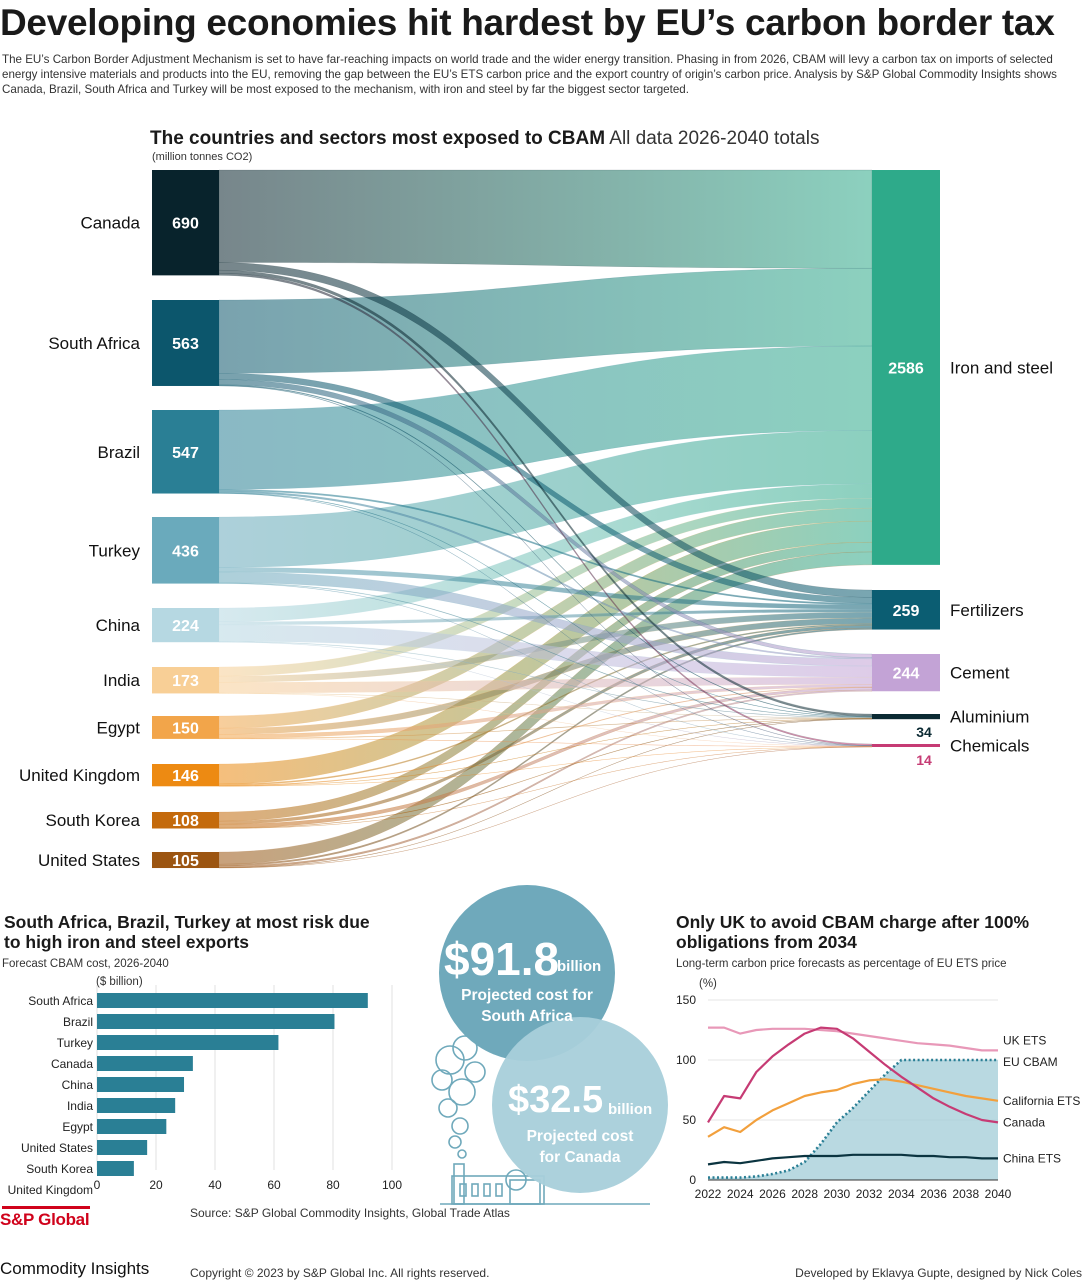  Describe the element at coordinates (136, 1105) in the screenshot. I see `bar-india` at that location.